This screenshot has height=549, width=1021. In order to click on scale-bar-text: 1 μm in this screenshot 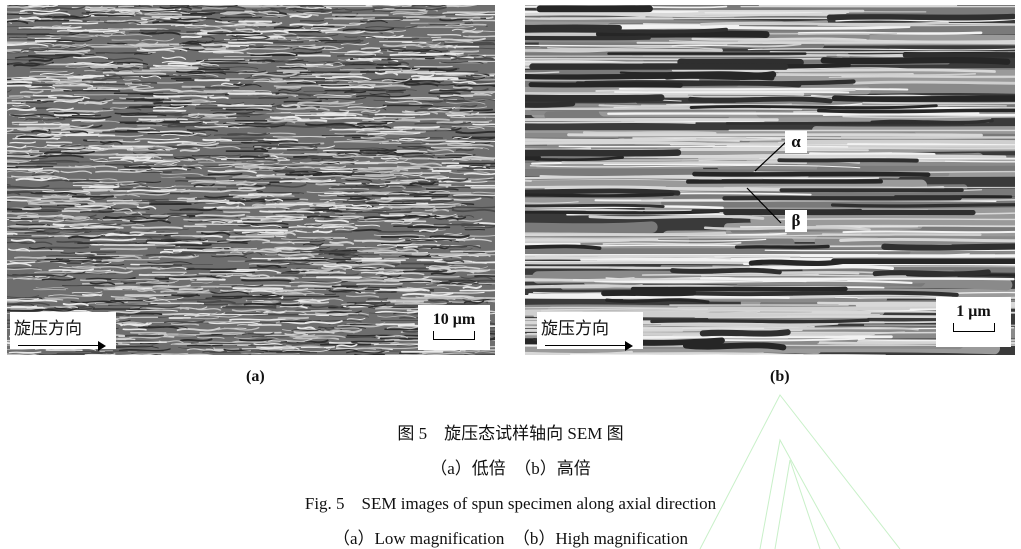, I will do `click(973, 311)`.